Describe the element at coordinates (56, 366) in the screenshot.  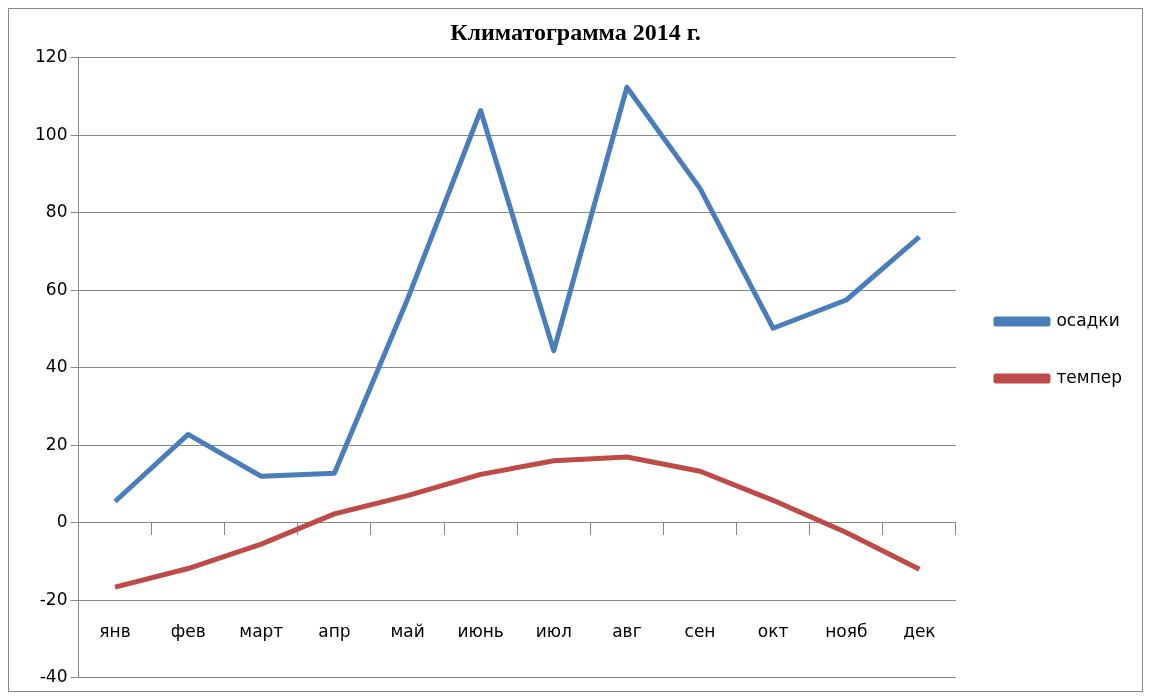
I see `y-tick-label: 40` at that location.